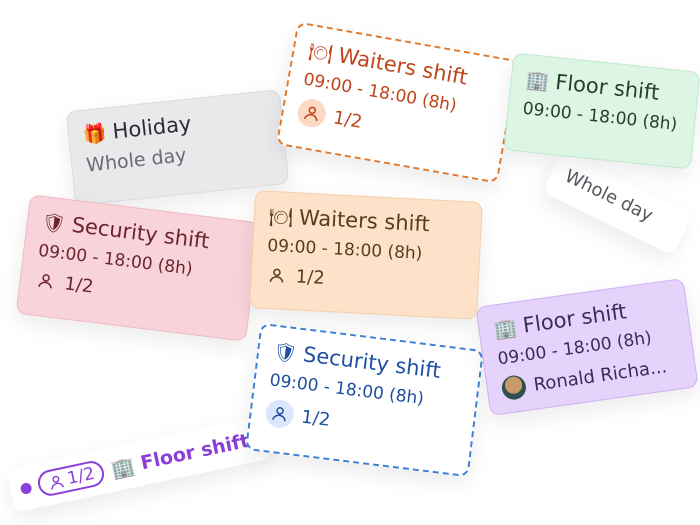 The height and width of the screenshot is (525, 700). I want to click on card-text: Whole day, so click(609, 196).